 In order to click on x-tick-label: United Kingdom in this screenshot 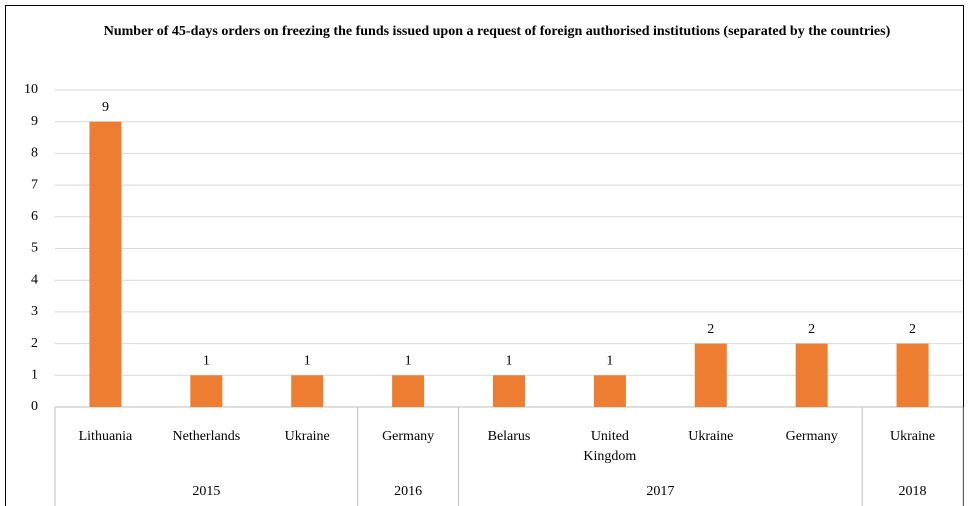, I will do `click(610, 446)`.